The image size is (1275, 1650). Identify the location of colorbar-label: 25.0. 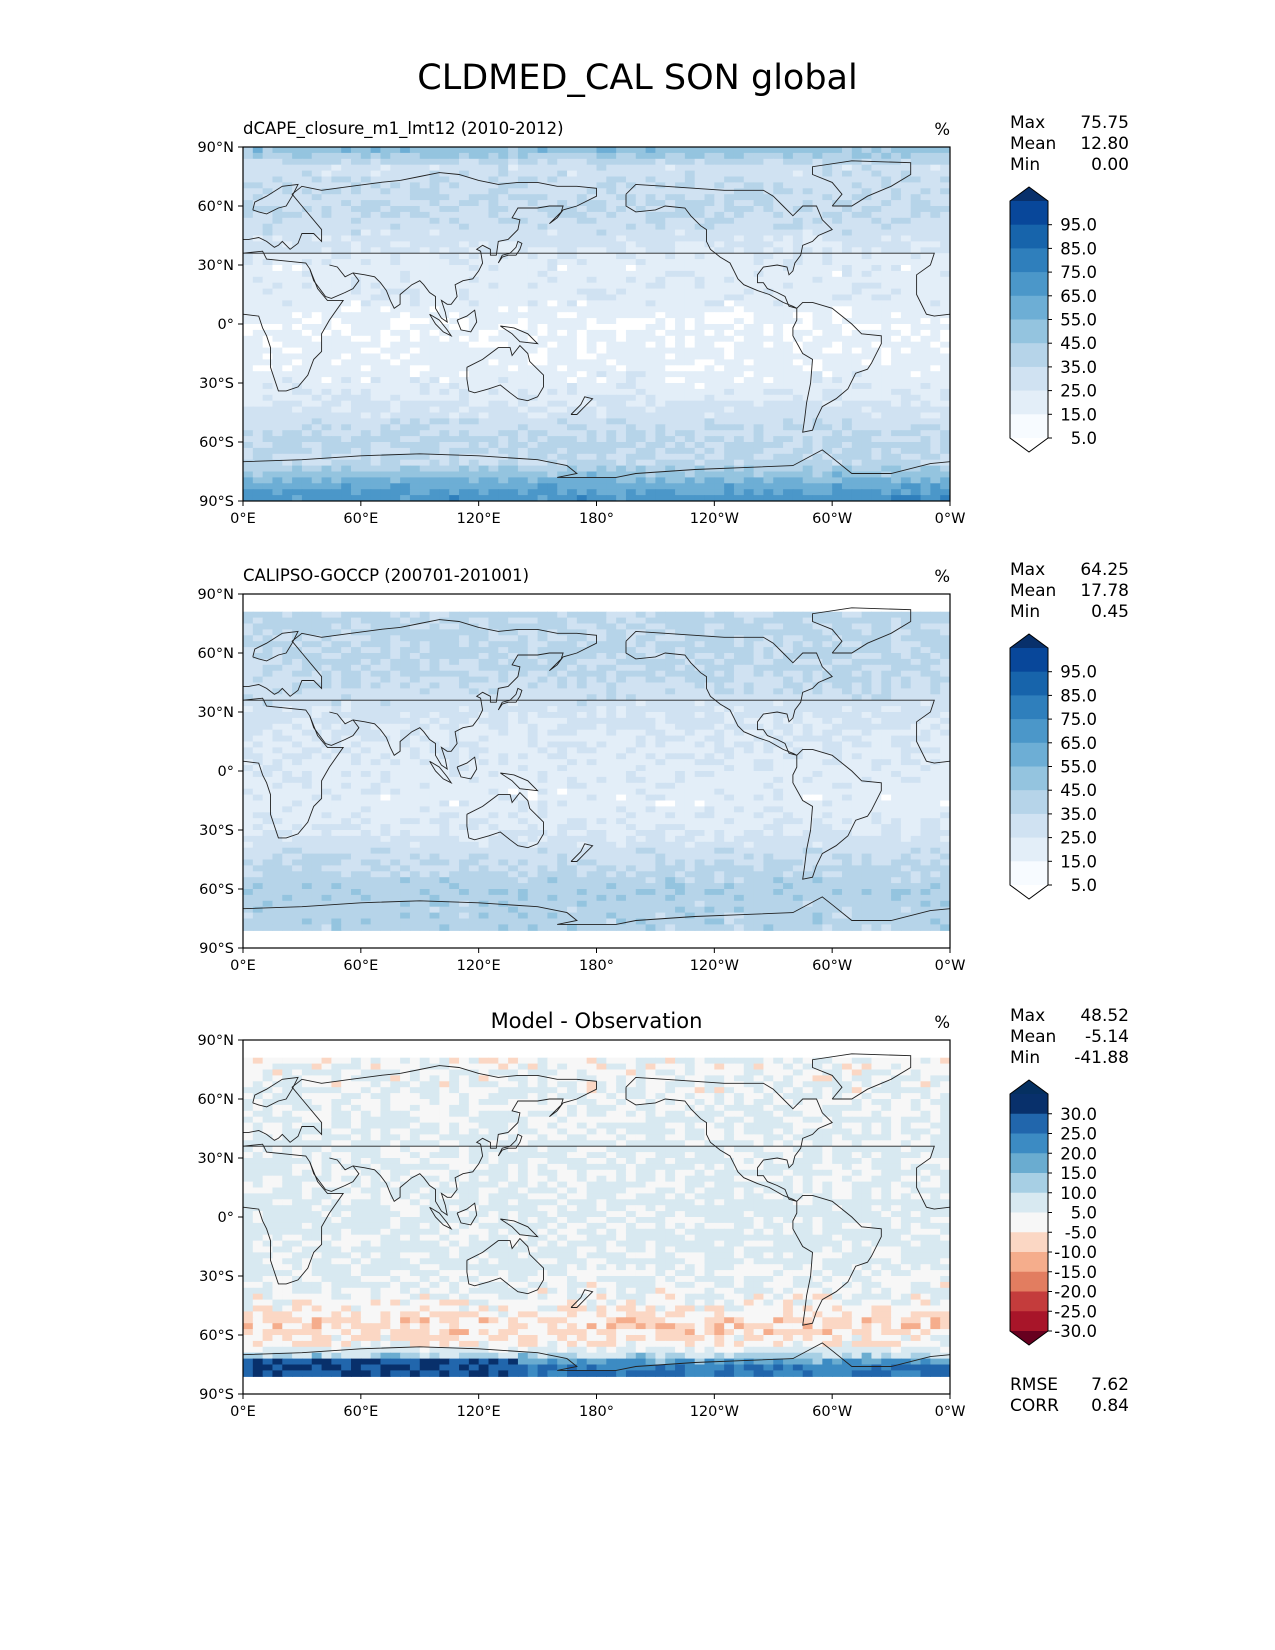
(1078, 391).